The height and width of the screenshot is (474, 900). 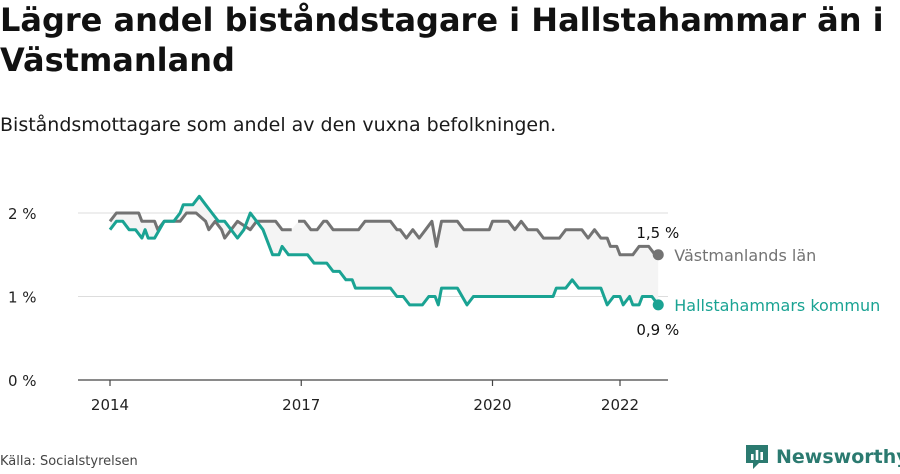 I want to click on brand-name: Newsworthy, so click(x=838, y=457).